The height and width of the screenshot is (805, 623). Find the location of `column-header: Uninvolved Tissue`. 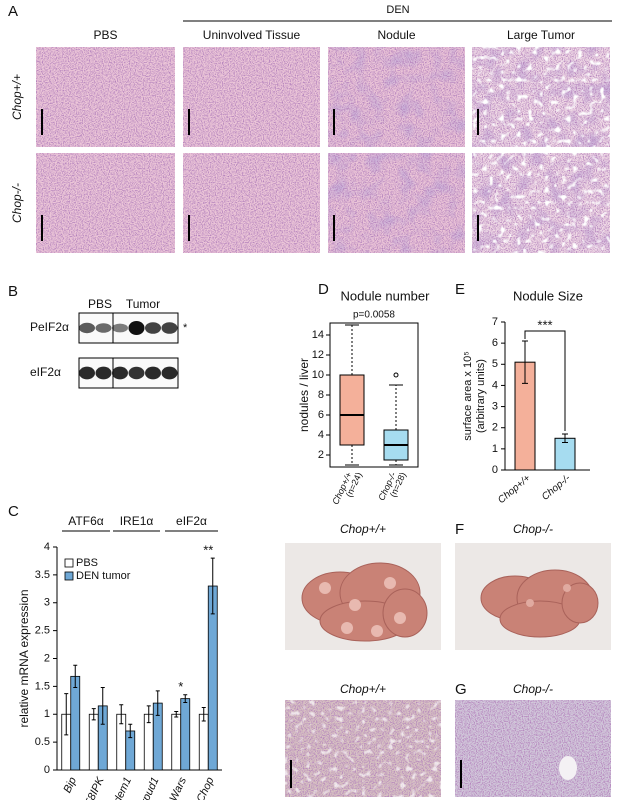

column-header: Uninvolved Tissue is located at coordinates (252, 35).